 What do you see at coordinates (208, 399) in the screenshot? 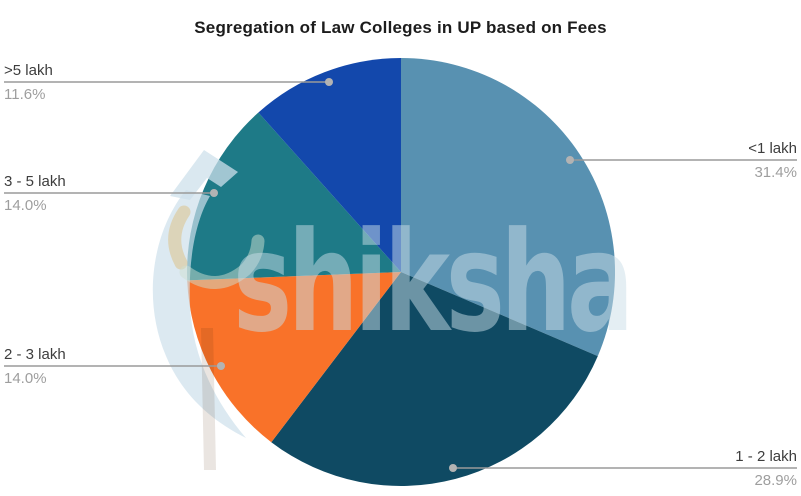
I see `watermark-stem` at bounding box center [208, 399].